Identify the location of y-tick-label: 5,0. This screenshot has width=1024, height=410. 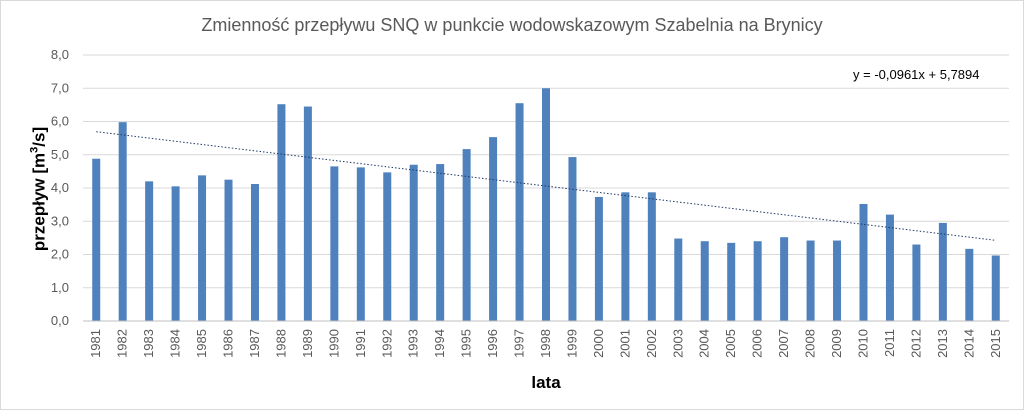
(60, 154).